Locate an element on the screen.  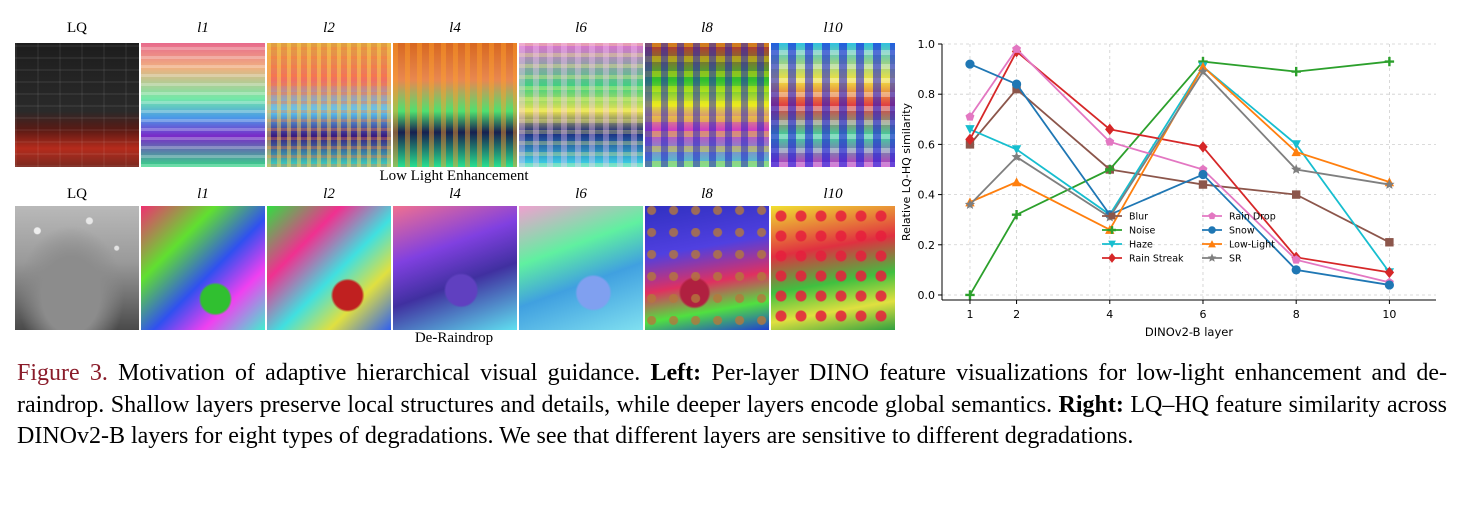
y-tick-label: 0.8 is located at coordinates (927, 94).